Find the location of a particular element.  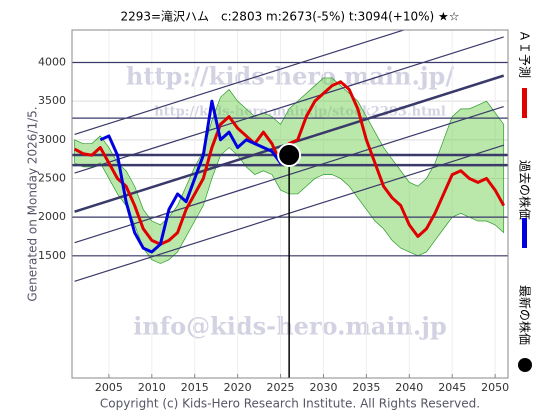

x-tick-label: 2010 is located at coordinates (152, 387).